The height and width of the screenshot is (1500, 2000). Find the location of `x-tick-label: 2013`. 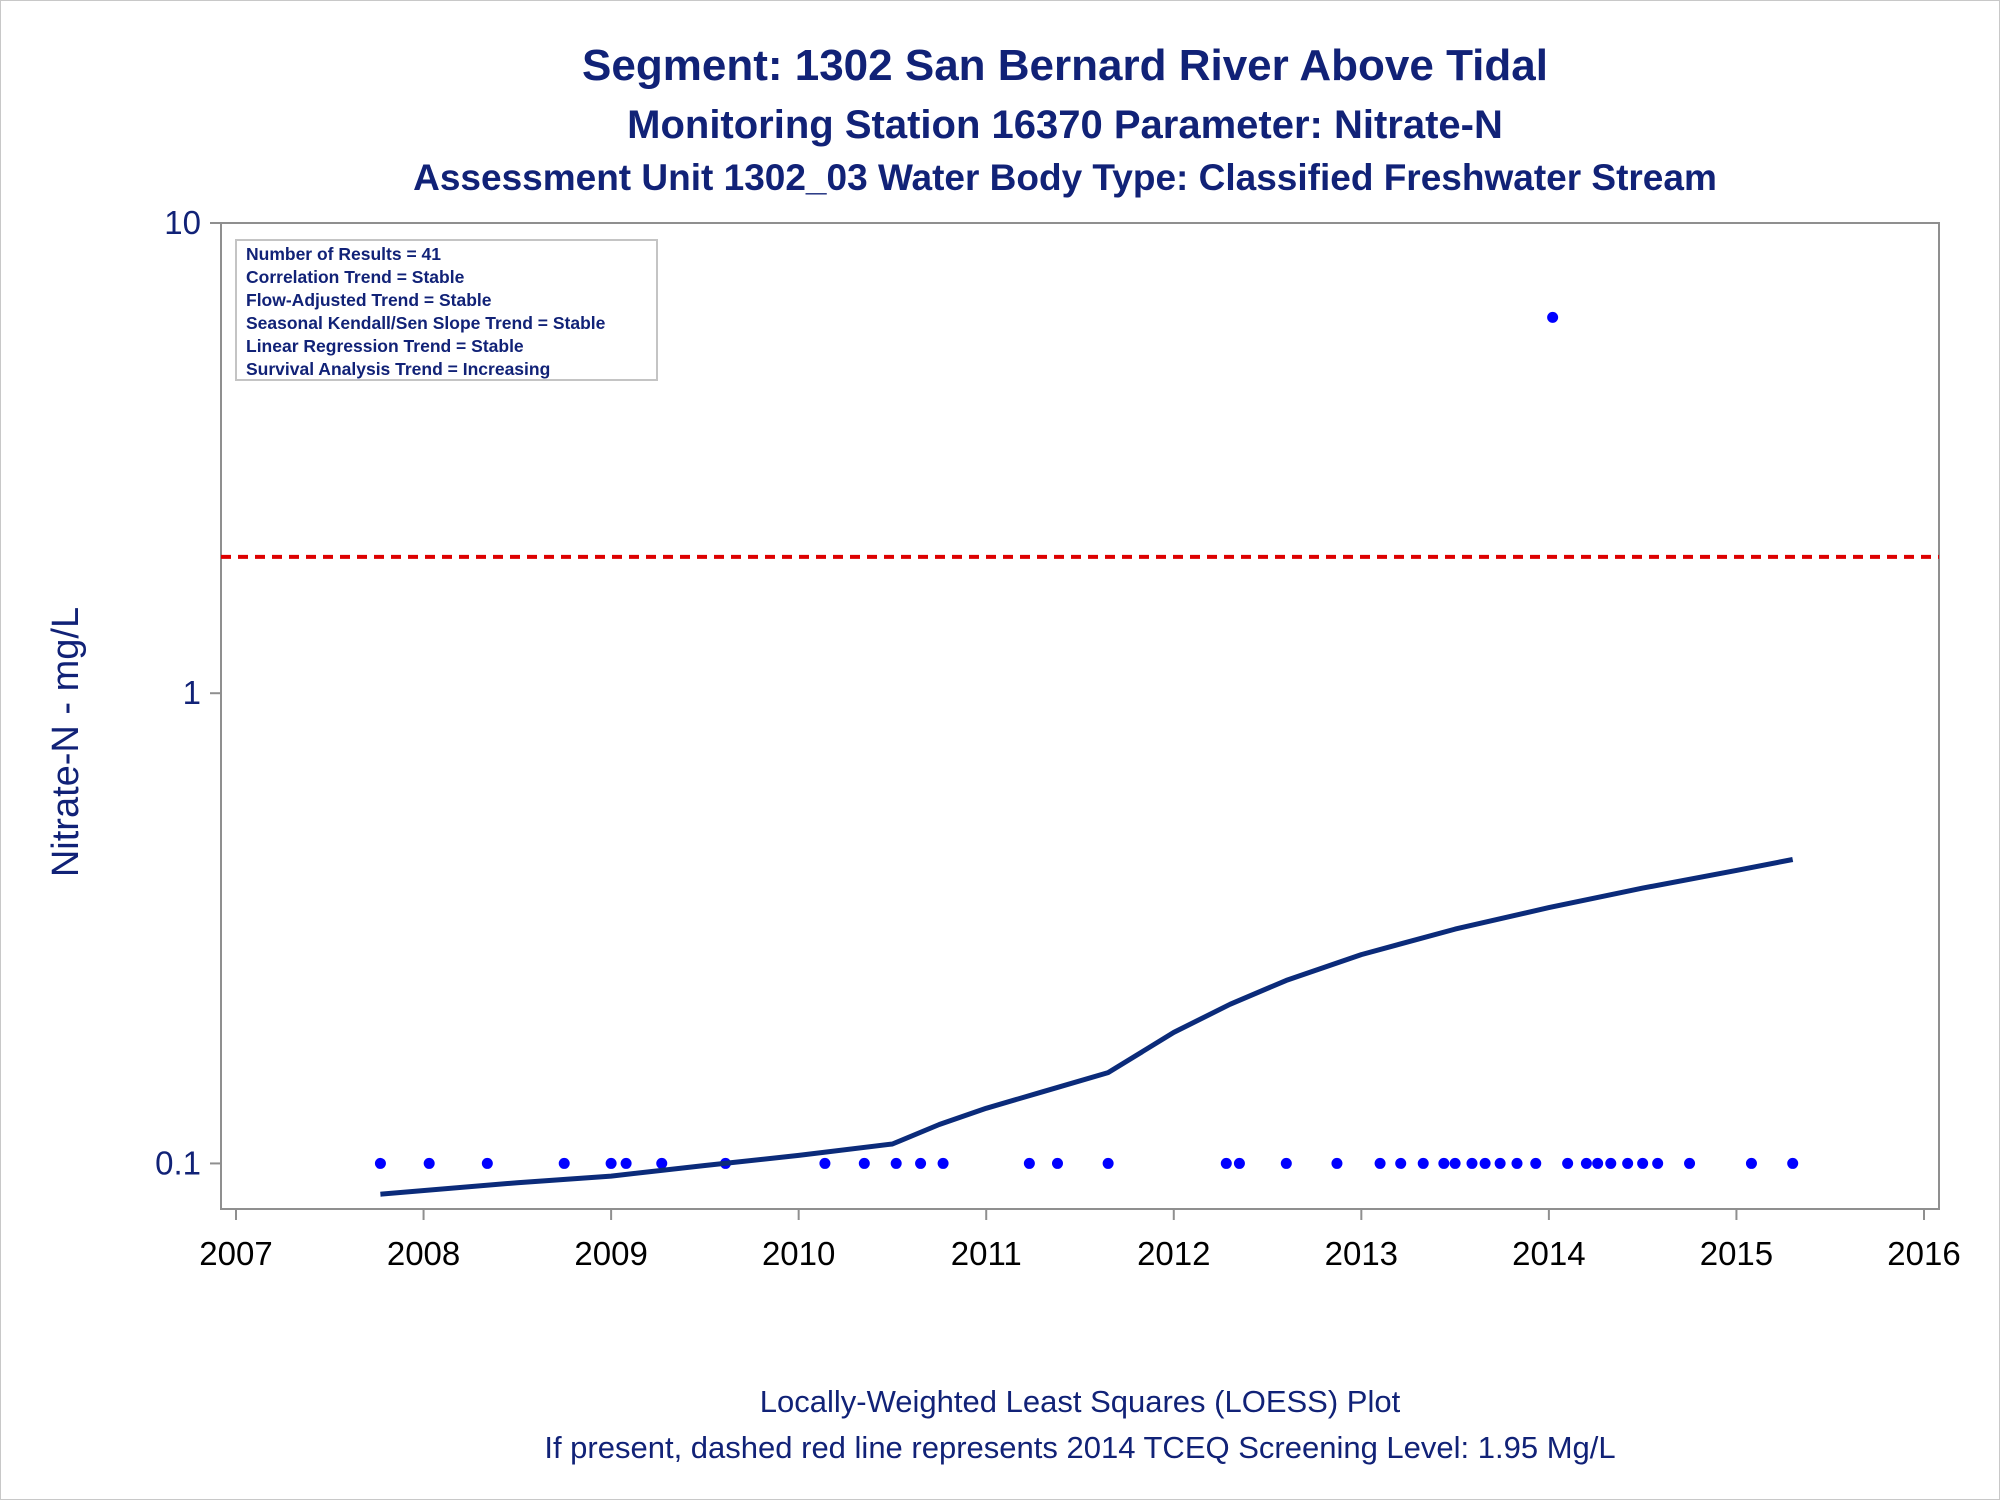

x-tick-label: 2013 is located at coordinates (1361, 1253).